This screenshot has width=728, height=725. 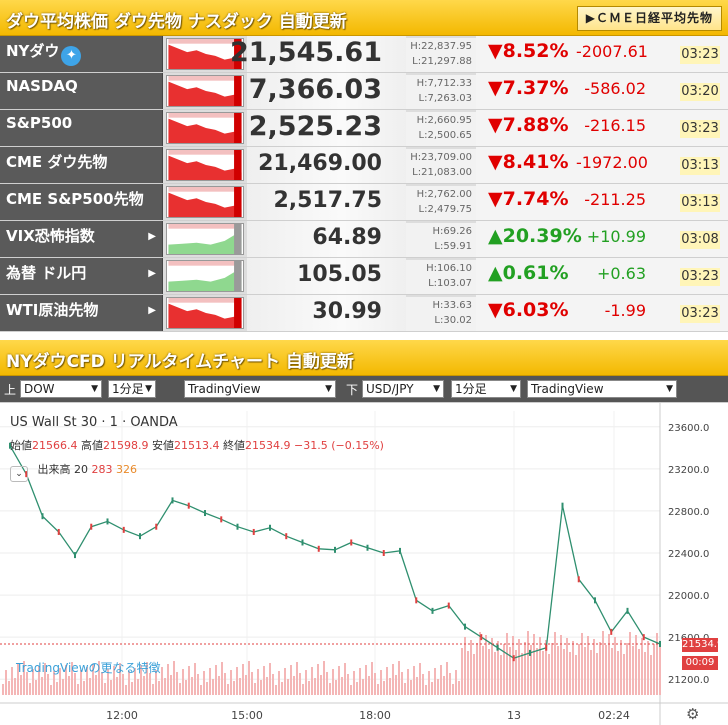 What do you see at coordinates (88, 668) in the screenshot?
I see `tradingview-link: TradingViewの更なる特徴` at bounding box center [88, 668].